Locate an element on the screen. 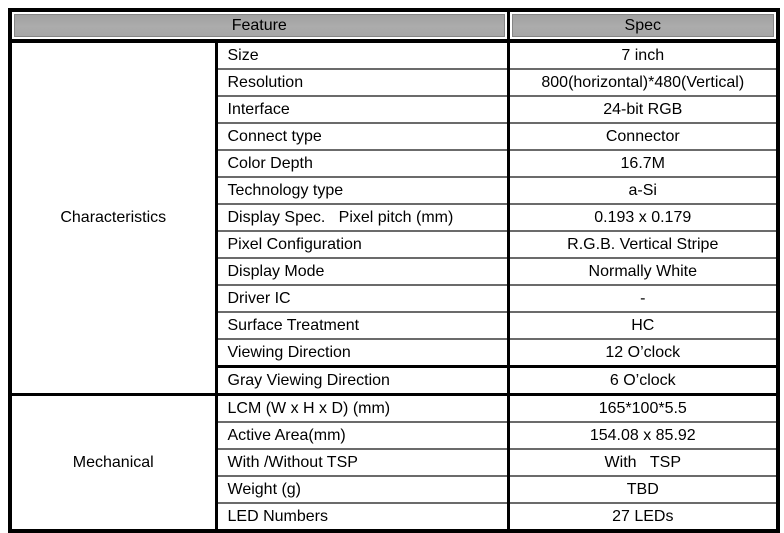 This screenshot has height=533, width=784. table-row: Weight (g) TBD is located at coordinates (394, 489).